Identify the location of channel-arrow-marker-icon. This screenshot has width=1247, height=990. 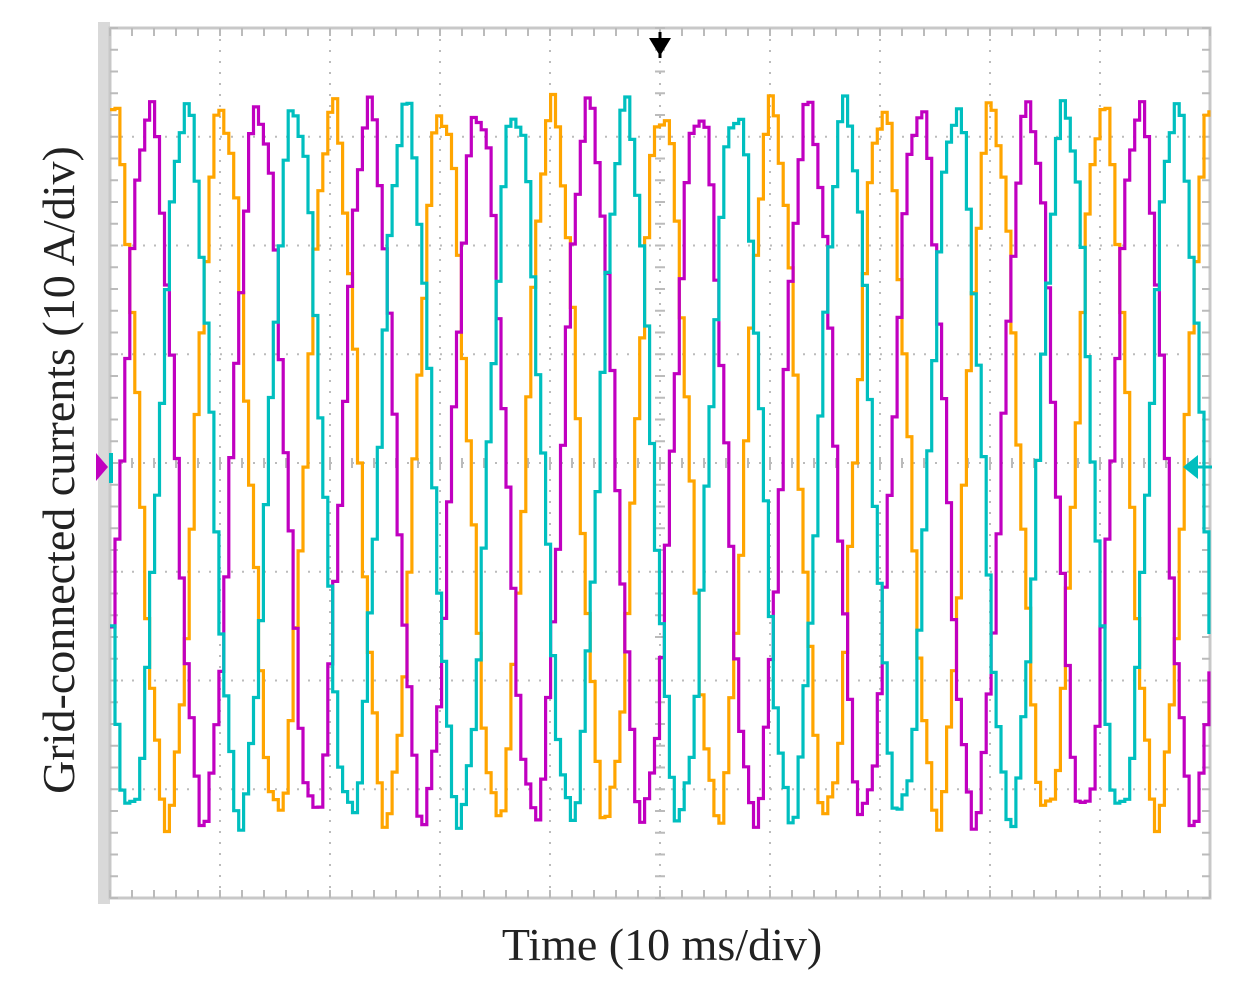
(1190, 467).